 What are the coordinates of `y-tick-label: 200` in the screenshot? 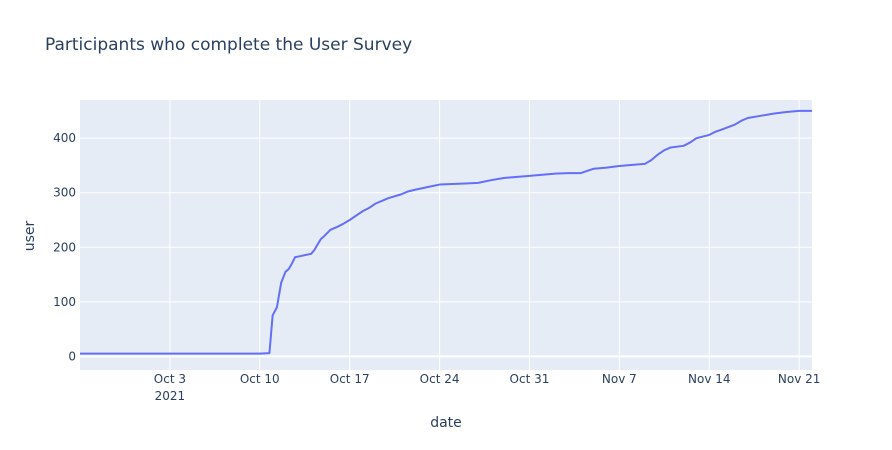 It's located at (64, 247).